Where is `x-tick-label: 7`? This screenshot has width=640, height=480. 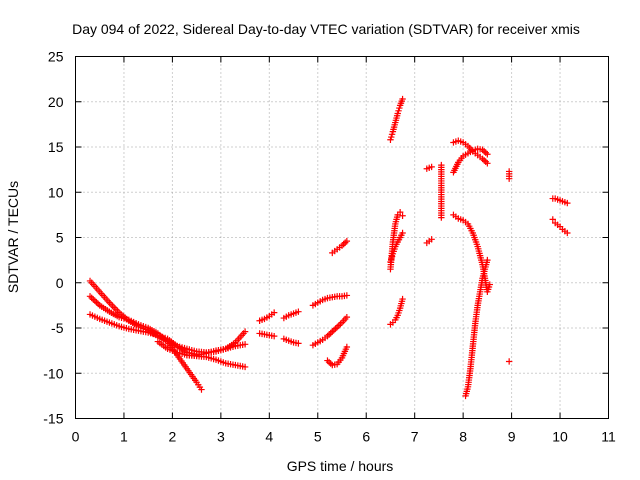 x-tick-label: 7 is located at coordinates (415, 437).